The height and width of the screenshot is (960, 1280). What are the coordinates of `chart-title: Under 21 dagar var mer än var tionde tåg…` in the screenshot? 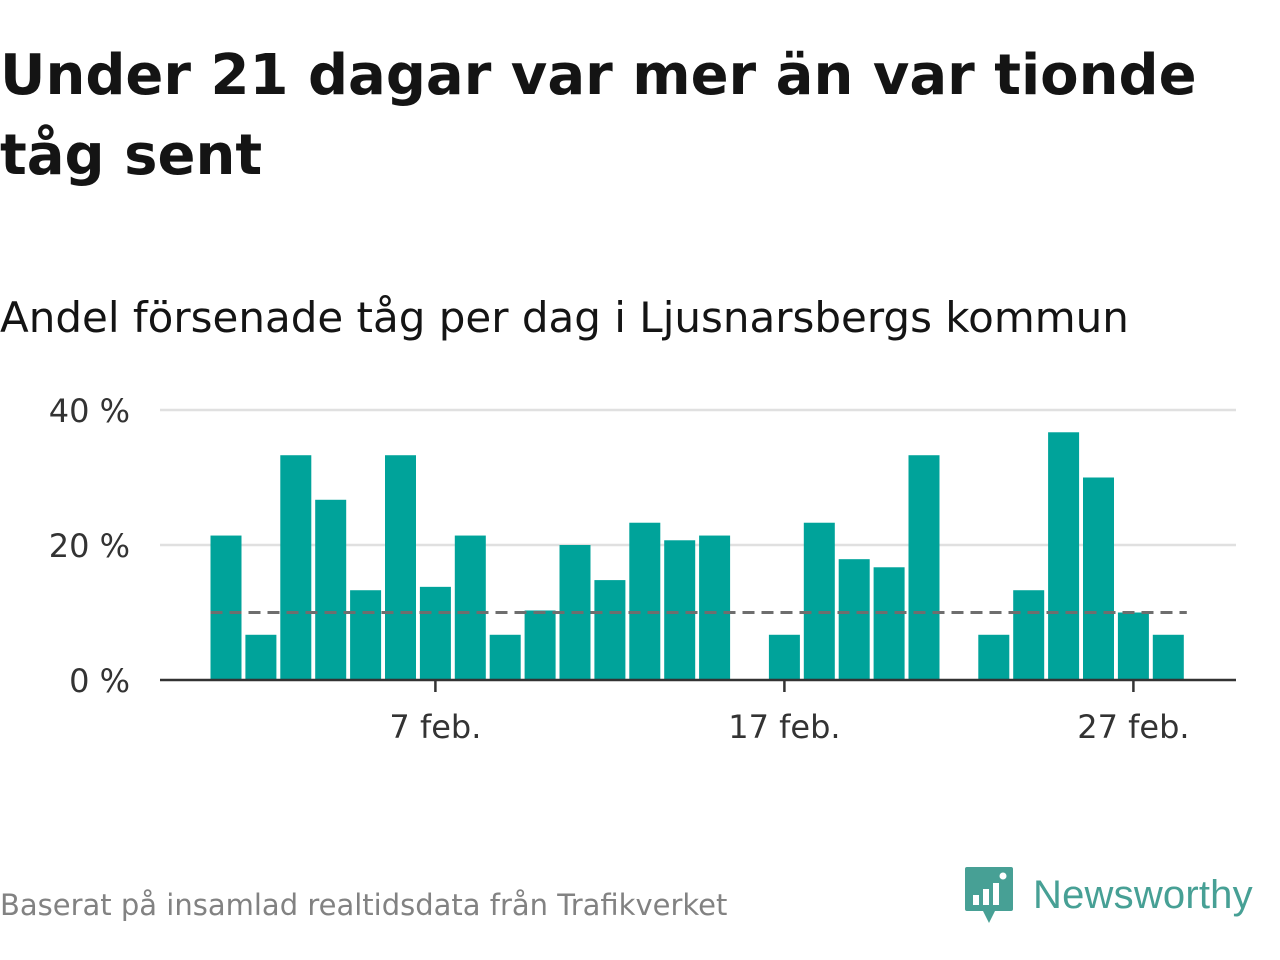 It's located at (598, 115).